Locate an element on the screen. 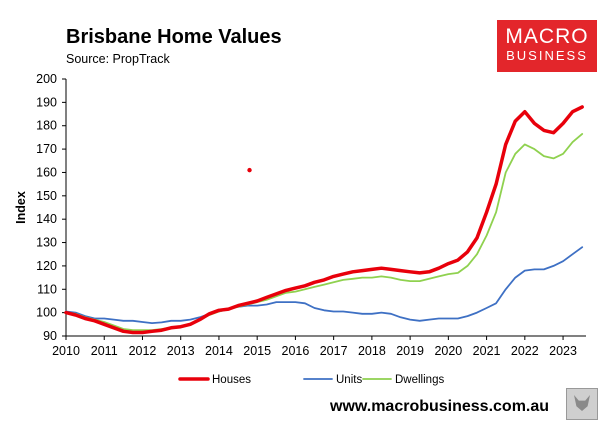  y-tick-label: 150 is located at coordinates (46, 196).